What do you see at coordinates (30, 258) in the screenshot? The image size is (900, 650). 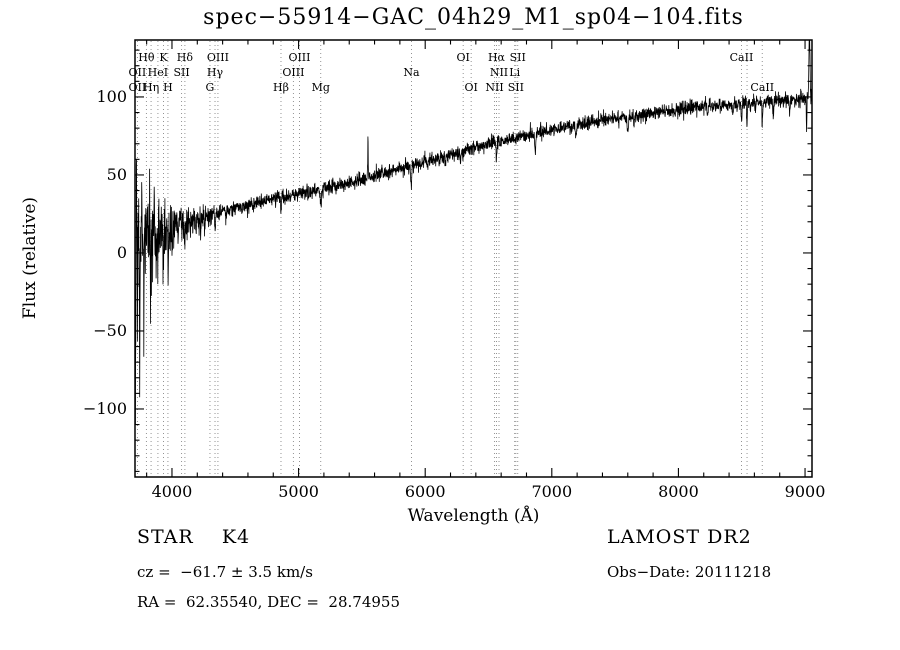 I see `y-axis-label: Flux (relative)` at bounding box center [30, 258].